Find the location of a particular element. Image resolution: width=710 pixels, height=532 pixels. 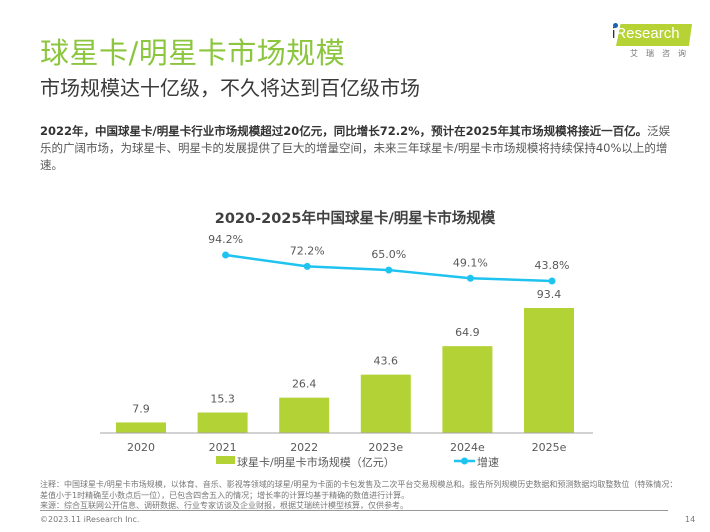

x-tick-label: 2025e is located at coordinates (549, 447).